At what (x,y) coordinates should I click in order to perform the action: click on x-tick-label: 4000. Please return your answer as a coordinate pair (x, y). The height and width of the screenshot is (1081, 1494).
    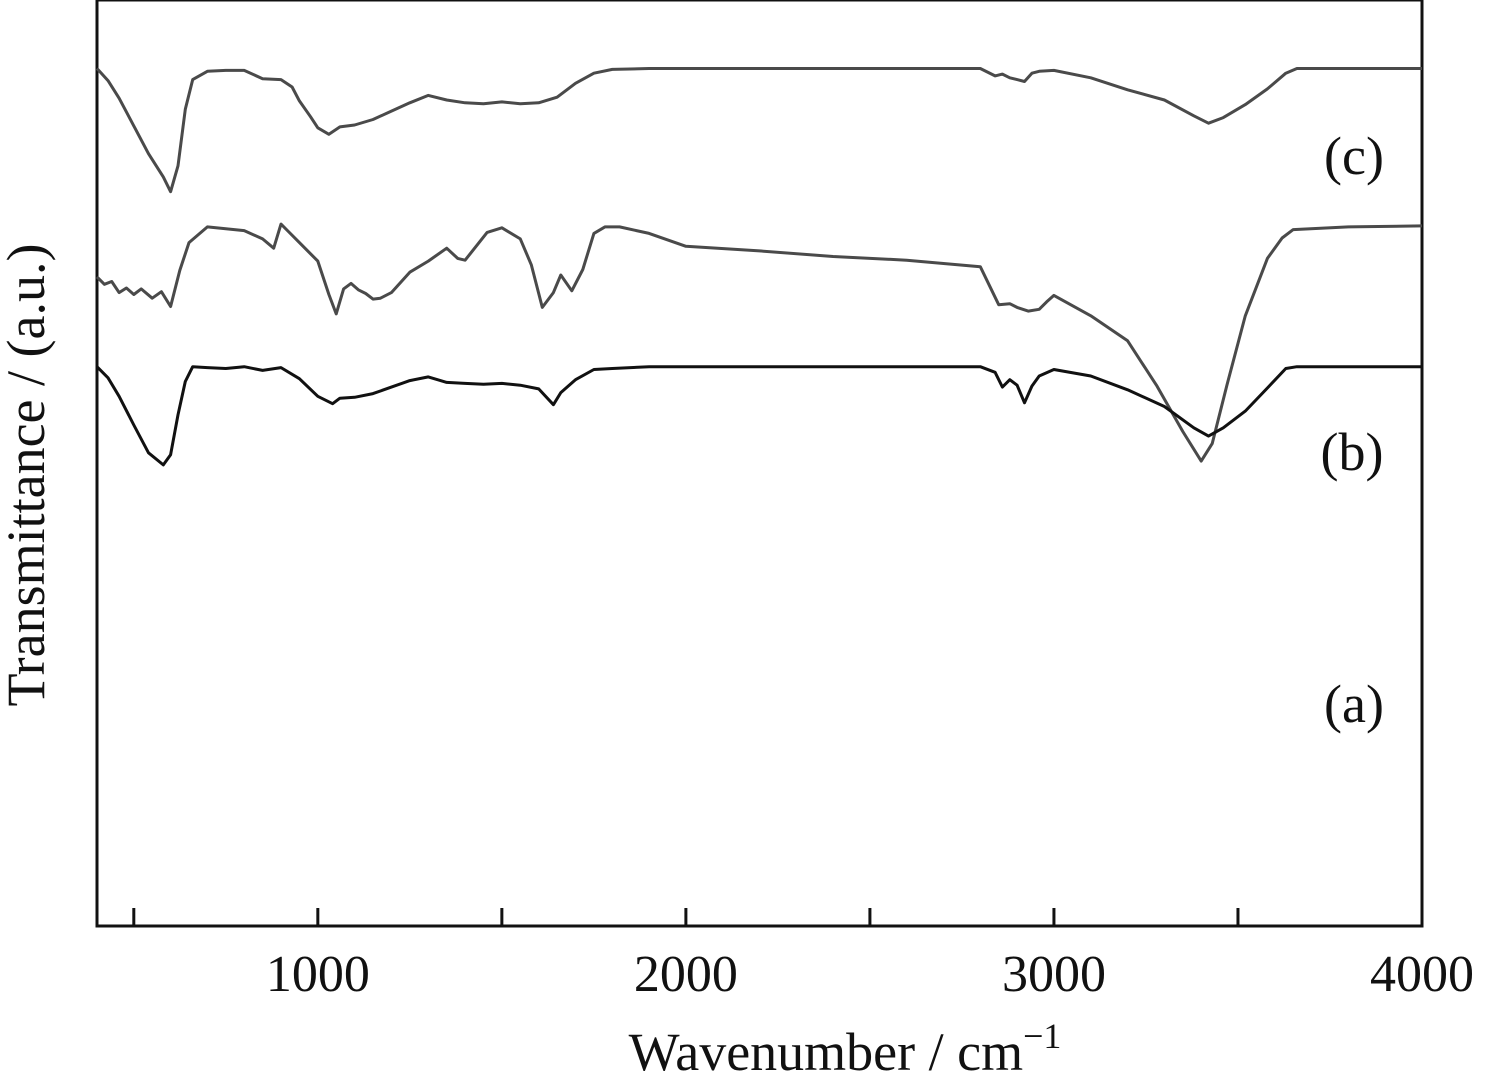
    Looking at the image, I should click on (1422, 974).